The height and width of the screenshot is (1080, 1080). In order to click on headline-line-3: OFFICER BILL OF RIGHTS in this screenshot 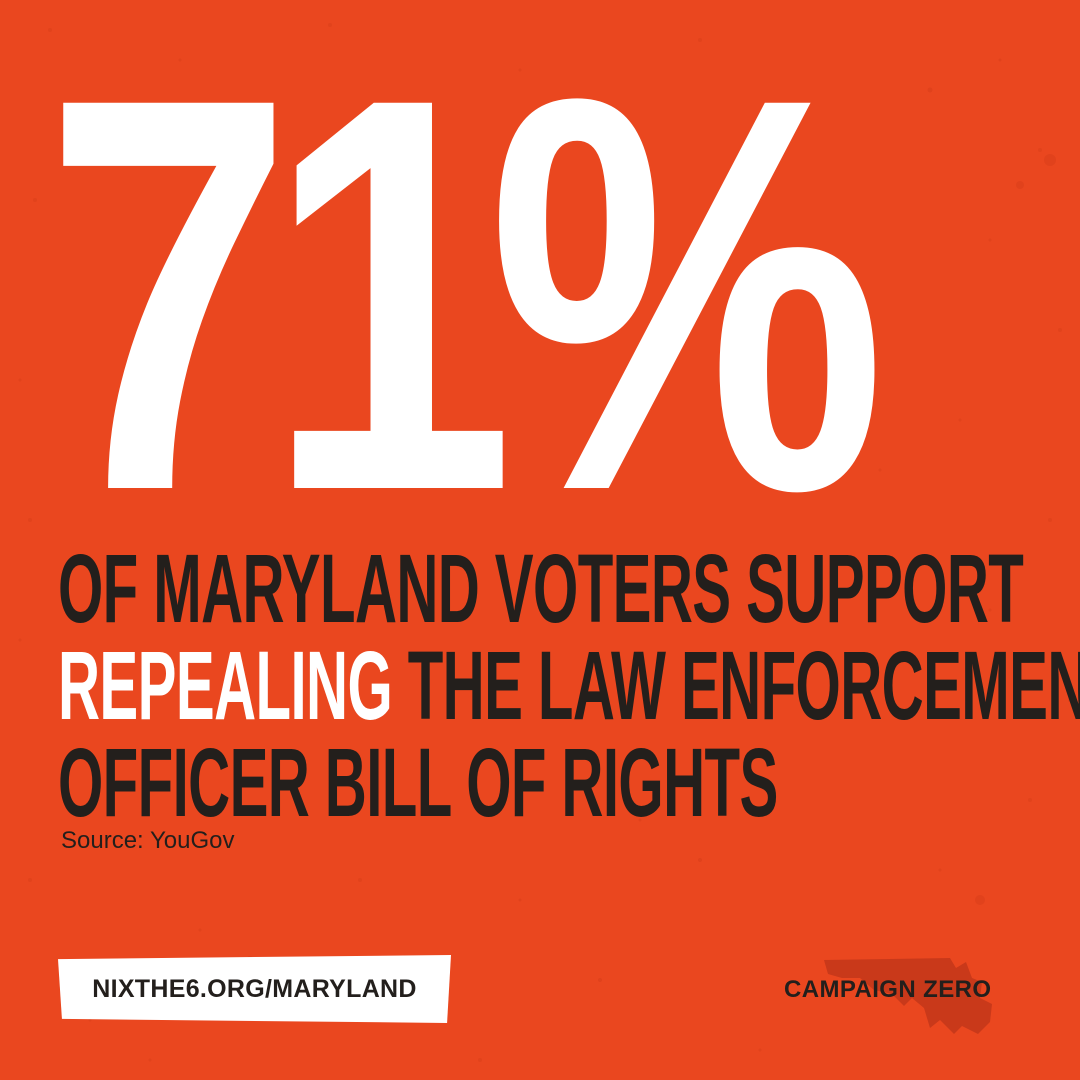, I will do `click(418, 782)`.